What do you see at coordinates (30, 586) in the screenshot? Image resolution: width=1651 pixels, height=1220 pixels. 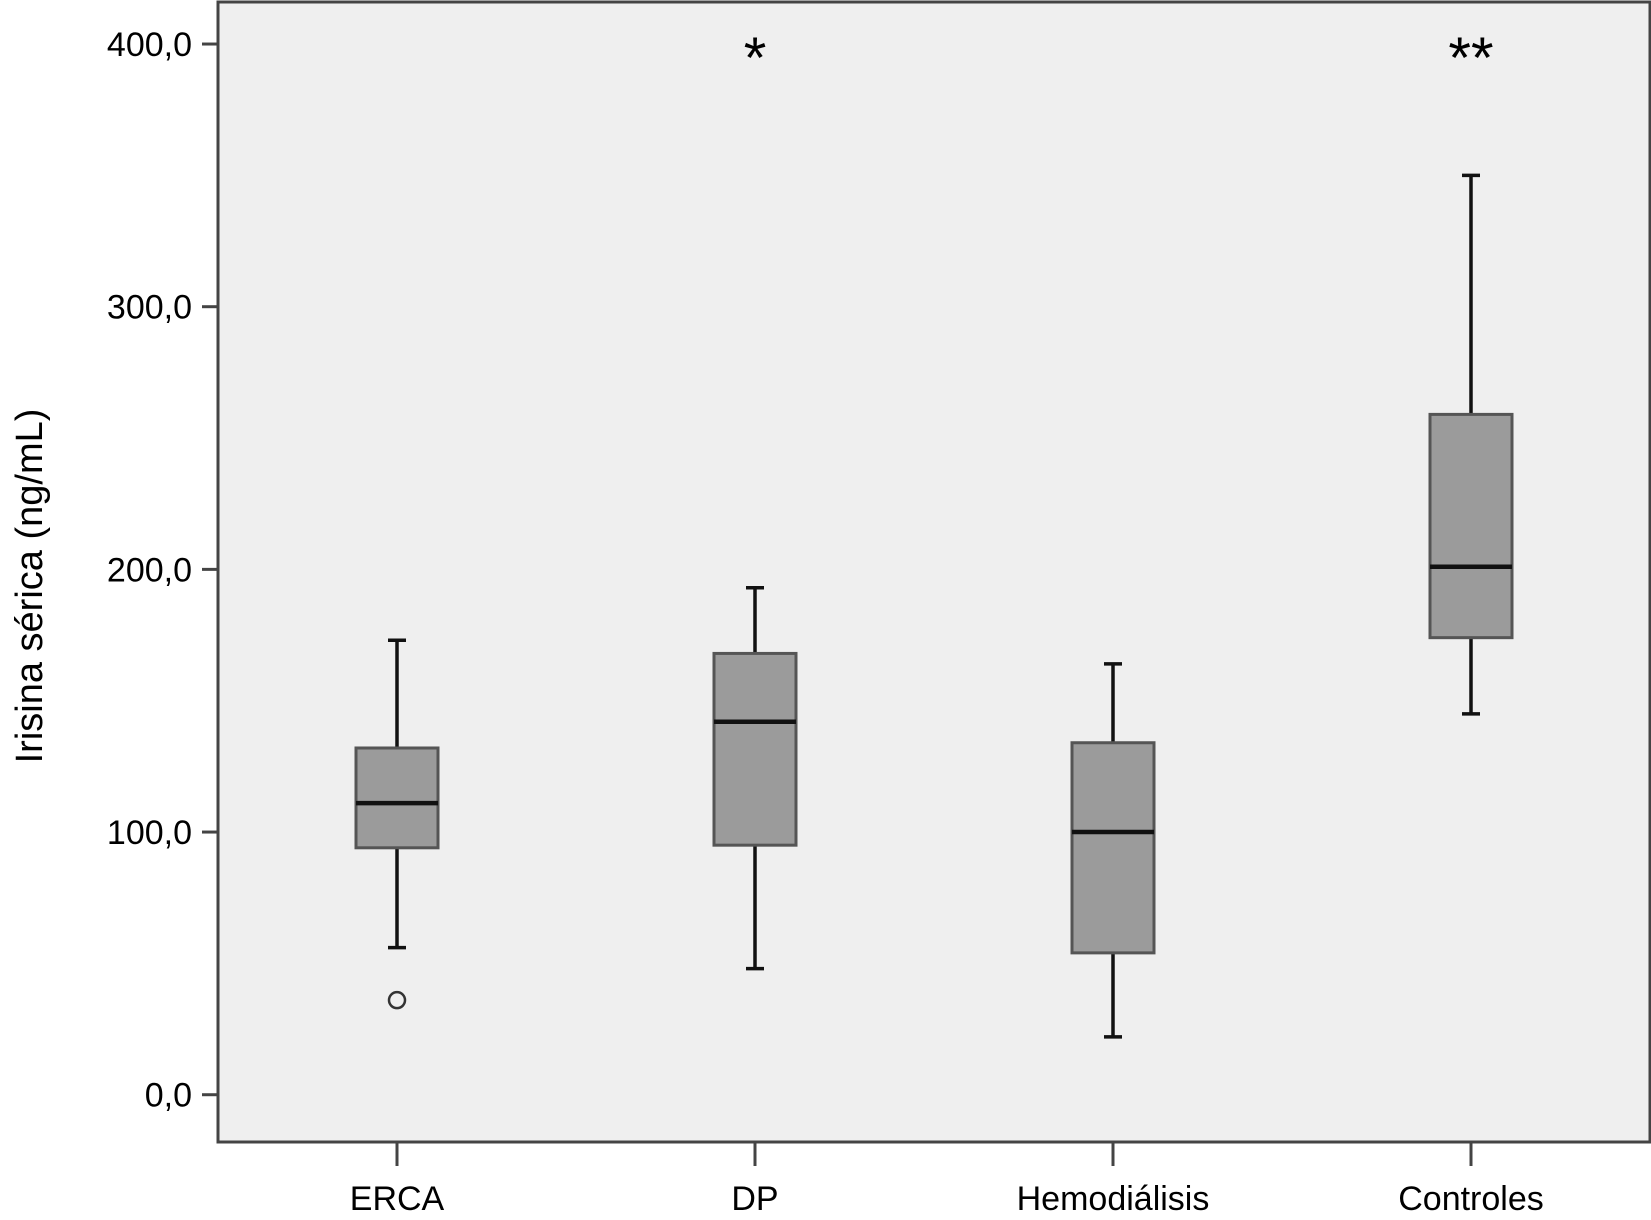 I see `y-axis-title: Irisina sérica (ng/mL)` at bounding box center [30, 586].